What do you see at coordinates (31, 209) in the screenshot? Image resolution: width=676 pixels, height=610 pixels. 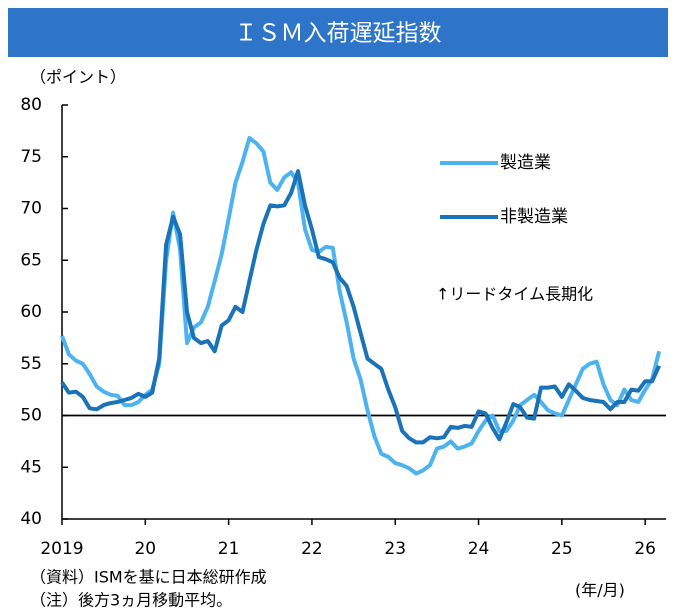 I see `y-tick-label: 70` at bounding box center [31, 209].